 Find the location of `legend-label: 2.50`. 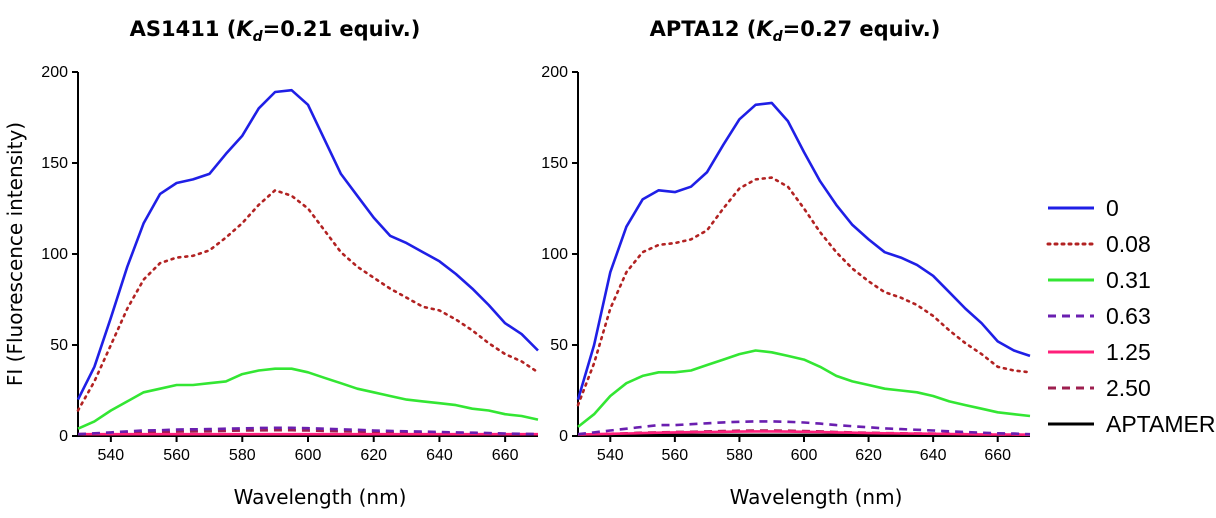

legend-label: 2.50 is located at coordinates (1128, 388).